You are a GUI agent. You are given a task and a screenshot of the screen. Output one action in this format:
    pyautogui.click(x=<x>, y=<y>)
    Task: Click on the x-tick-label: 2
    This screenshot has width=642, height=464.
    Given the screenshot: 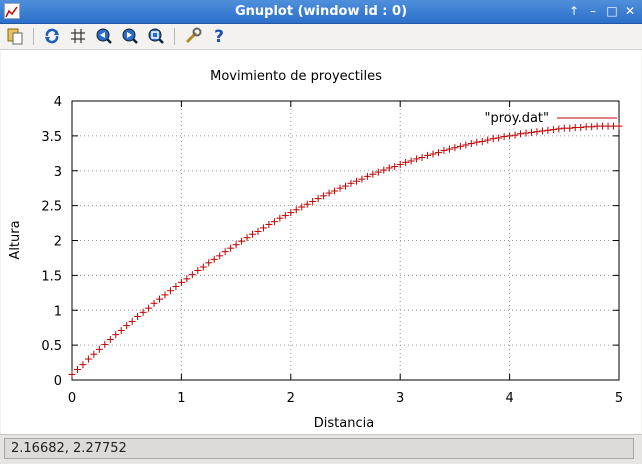 What is the action you would take?
    pyautogui.click(x=291, y=398)
    